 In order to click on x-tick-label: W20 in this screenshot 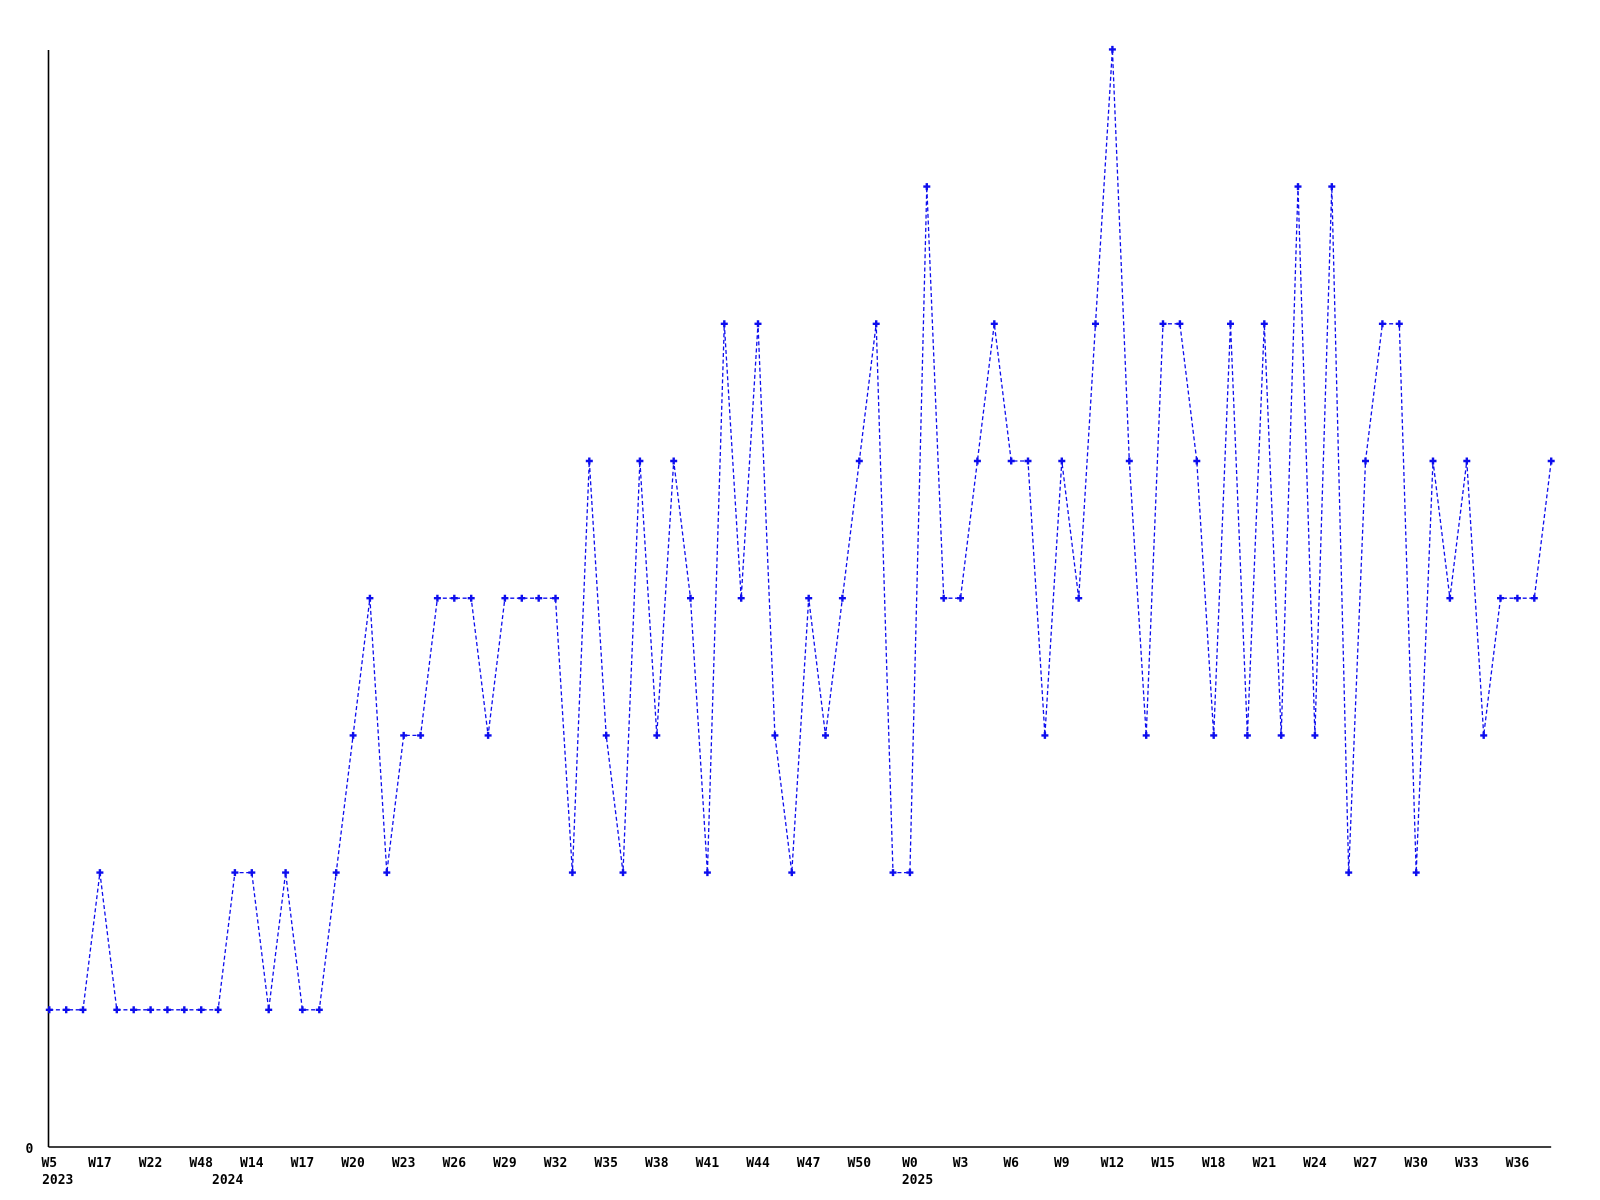, I will do `click(353, 1163)`.